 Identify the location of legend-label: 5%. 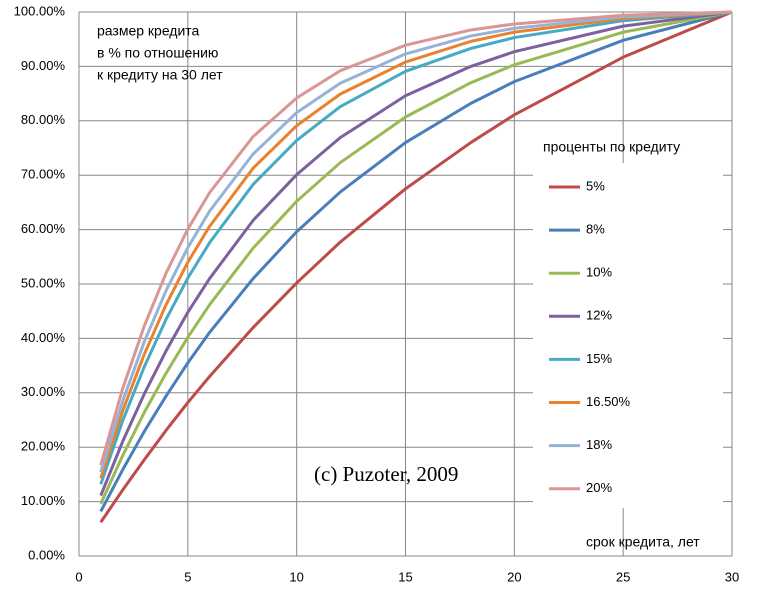
(595, 185).